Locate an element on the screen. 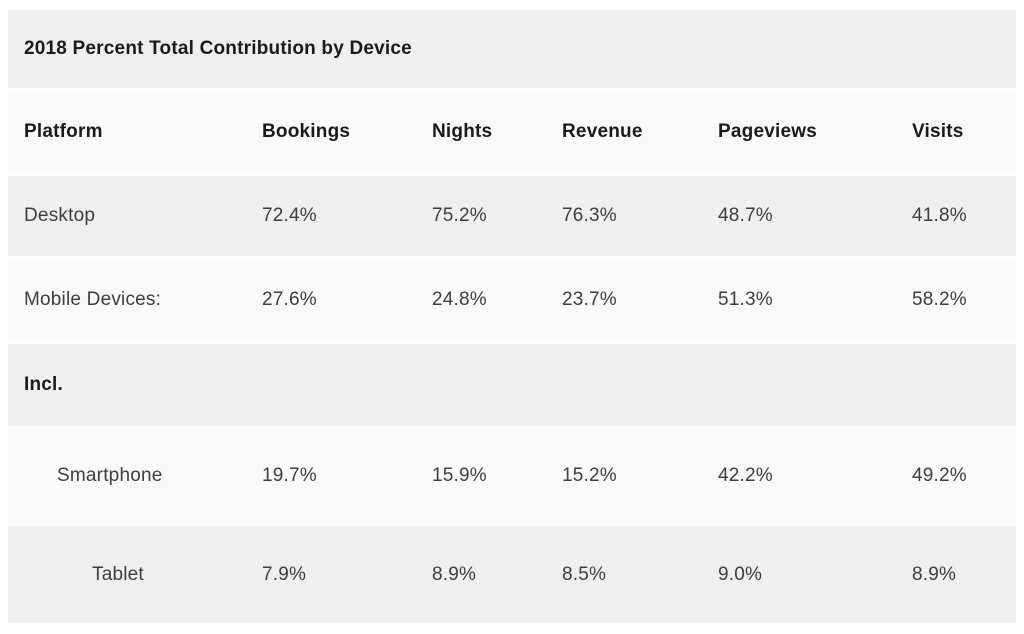  table-row-incl-section: Incl. is located at coordinates (512, 385).